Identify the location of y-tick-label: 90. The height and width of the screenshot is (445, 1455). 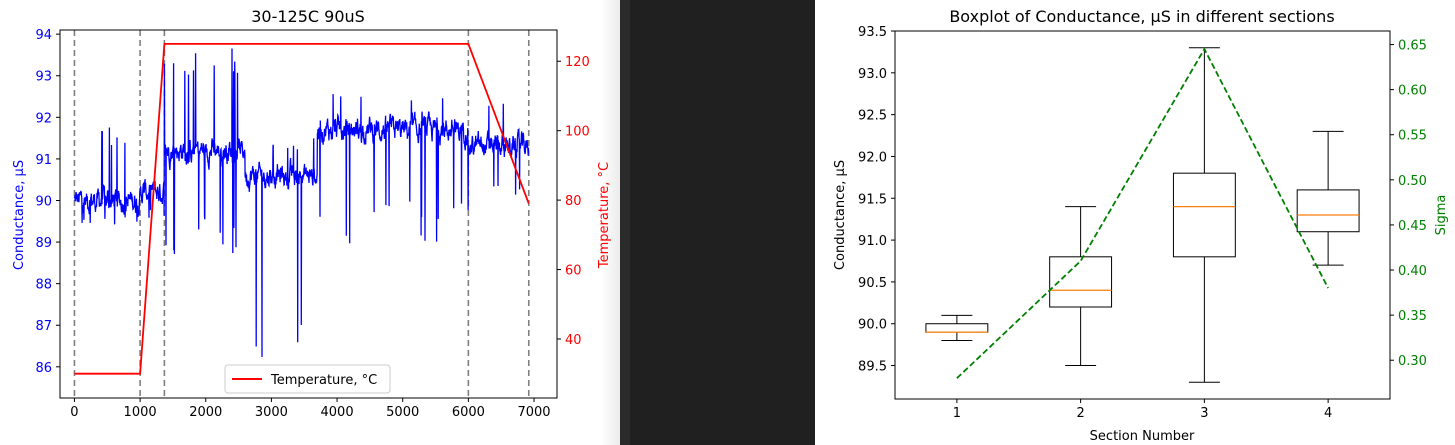
(43, 201).